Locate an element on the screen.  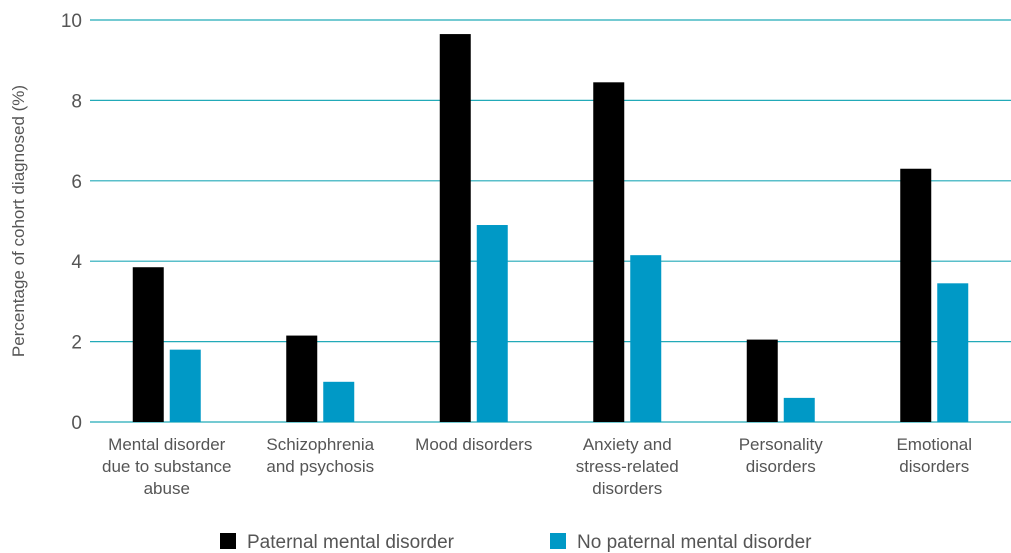
category-label: Anxiety and stress-related disorders is located at coordinates (627, 466).